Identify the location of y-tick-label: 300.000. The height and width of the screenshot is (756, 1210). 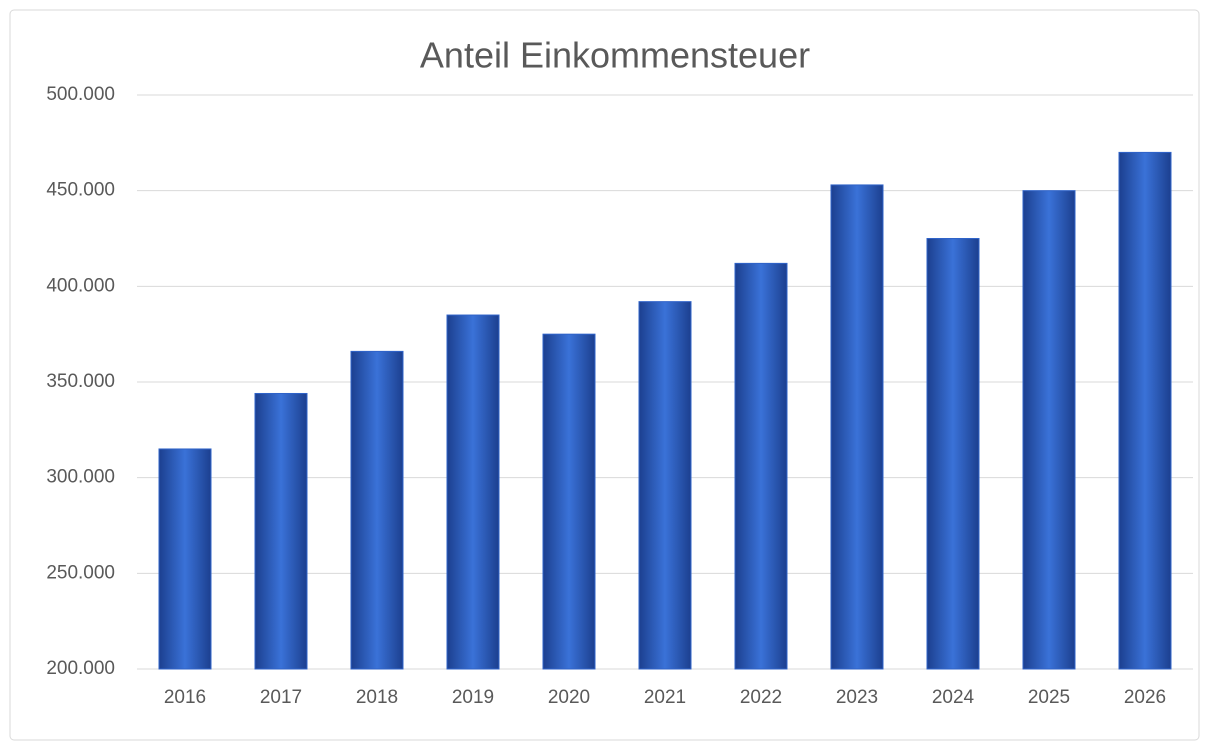
(80, 477).